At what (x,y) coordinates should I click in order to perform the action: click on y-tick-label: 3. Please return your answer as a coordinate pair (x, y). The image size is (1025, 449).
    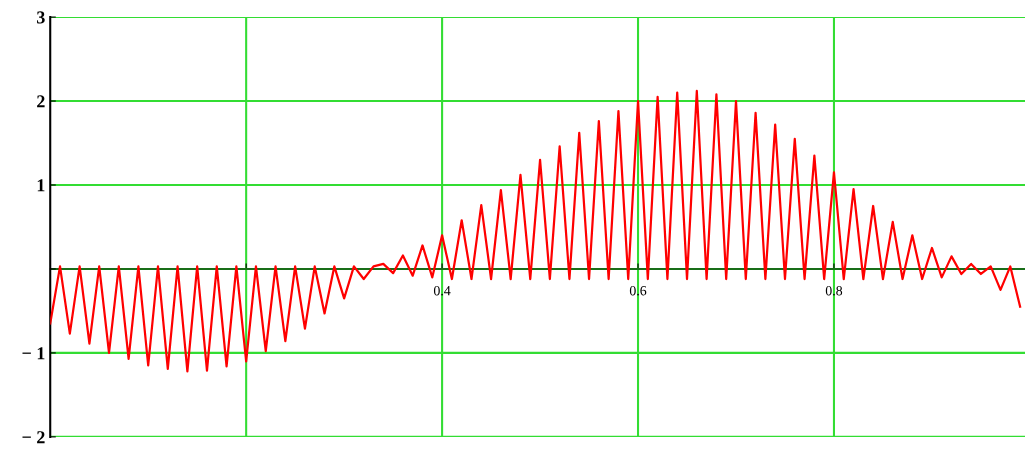
    Looking at the image, I should click on (41, 17).